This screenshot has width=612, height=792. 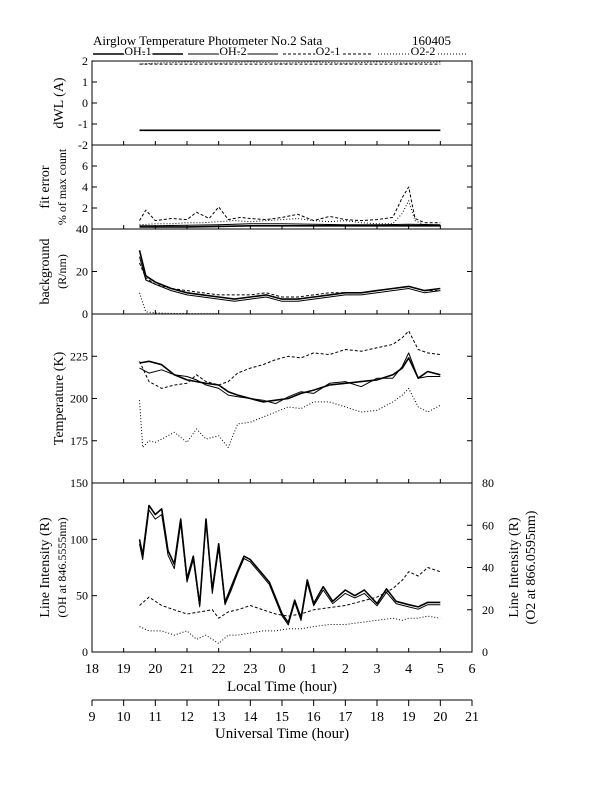 What do you see at coordinates (423, 51) in the screenshot?
I see `legend-label-o2-2: O2-2` at bounding box center [423, 51].